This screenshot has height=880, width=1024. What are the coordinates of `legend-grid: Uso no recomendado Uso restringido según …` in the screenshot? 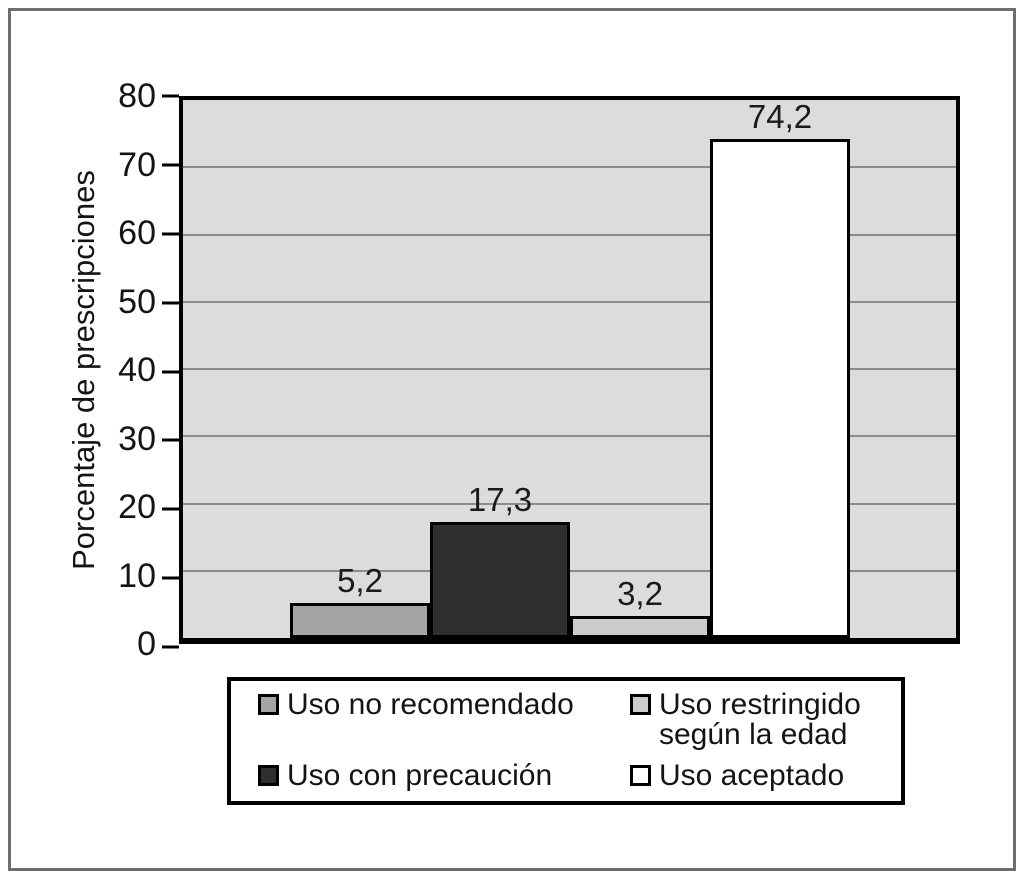 It's located at (566, 741).